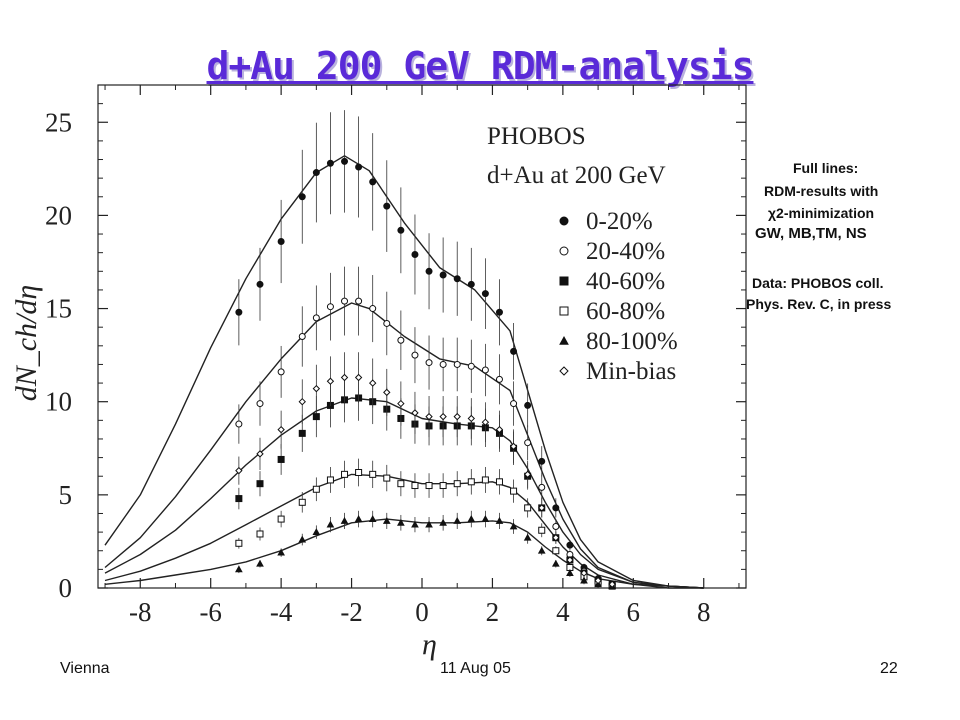 This screenshot has height=720, width=960. What do you see at coordinates (404, 553) in the screenshot?
I see `fit-curve` at bounding box center [404, 553].